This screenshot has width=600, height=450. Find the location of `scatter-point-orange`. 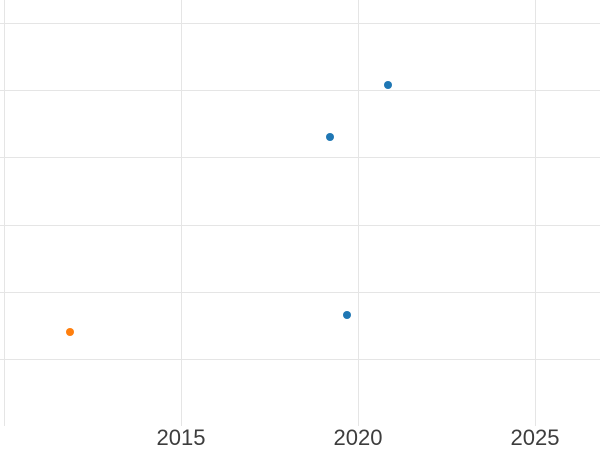

scatter-point-orange is located at coordinates (70, 332).